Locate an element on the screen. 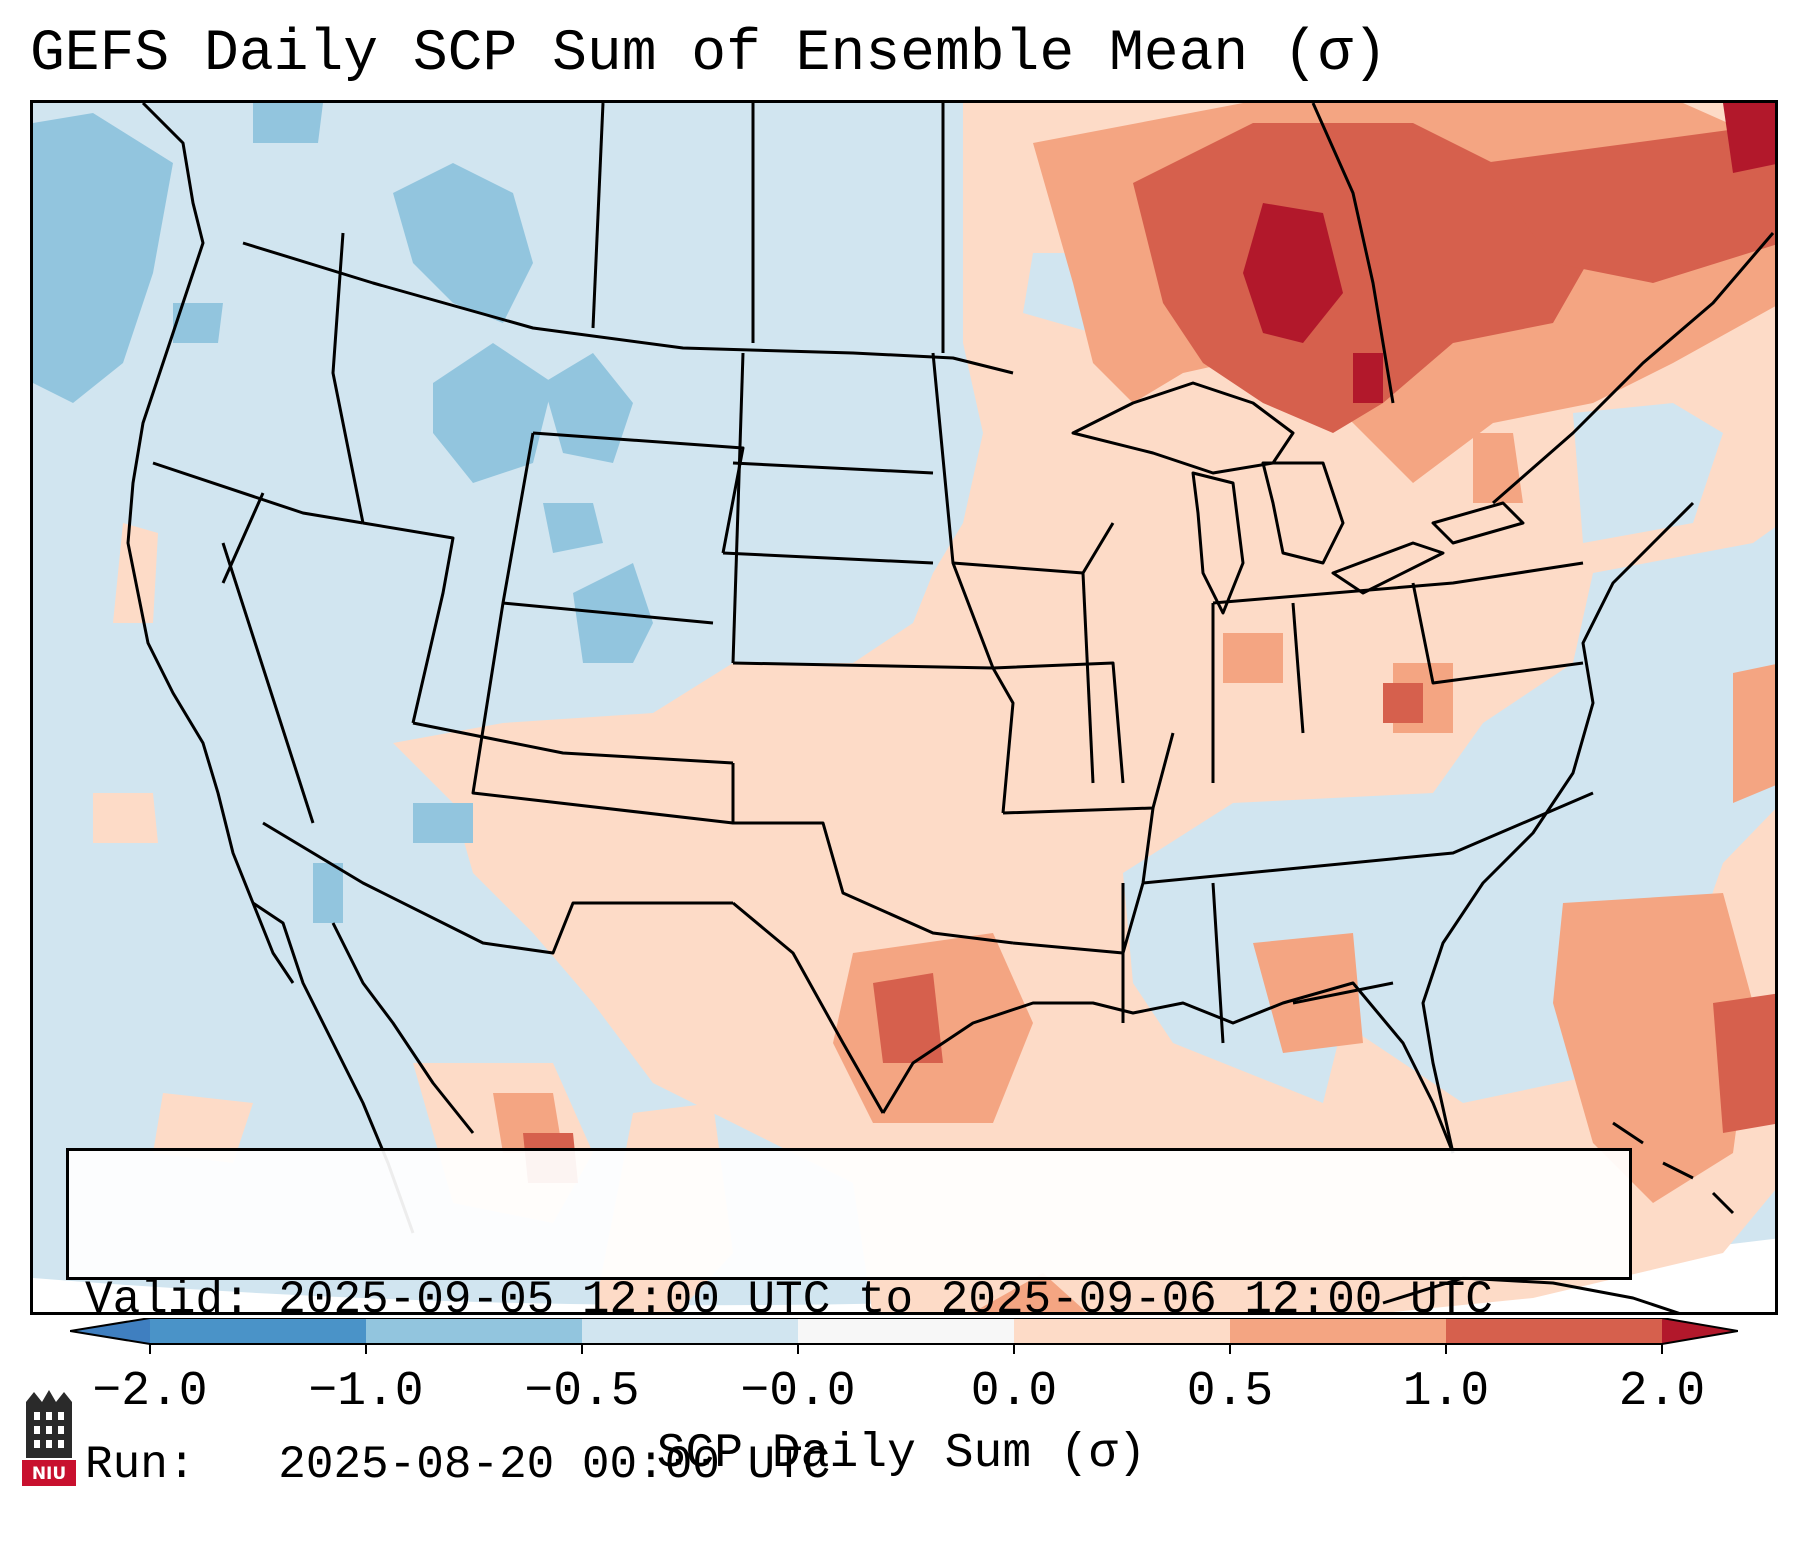  id-mt-line is located at coordinates (598, 216).